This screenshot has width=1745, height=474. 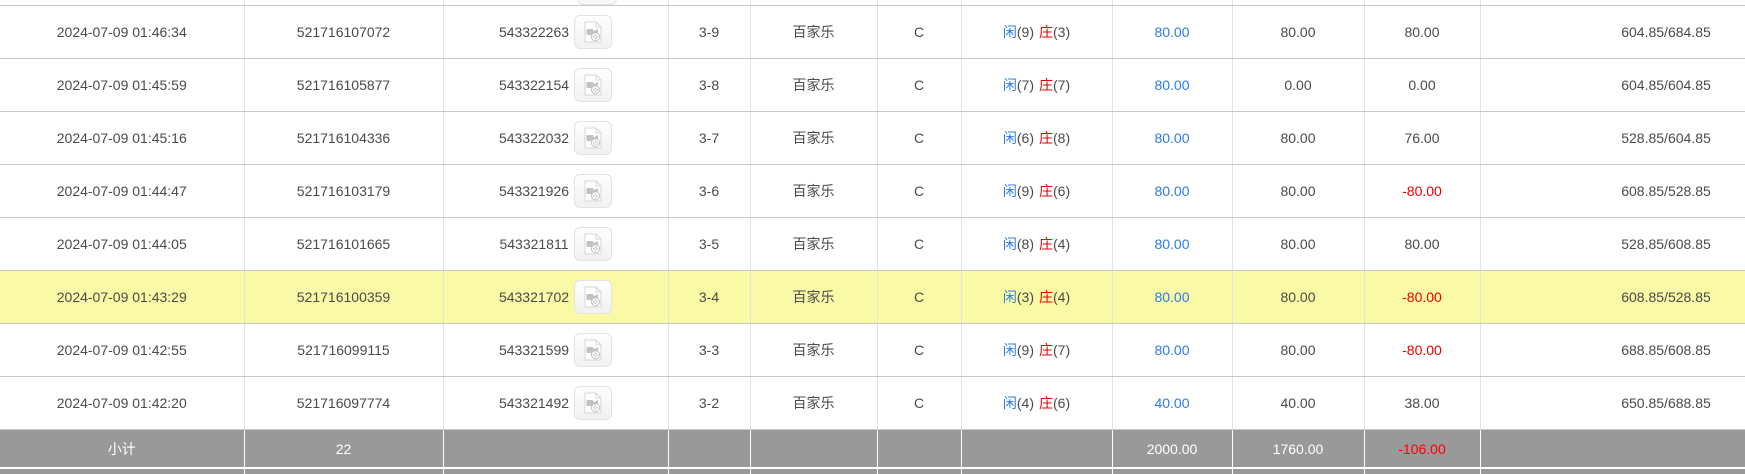 I want to click on banker-score: (4), so click(x=1062, y=297).